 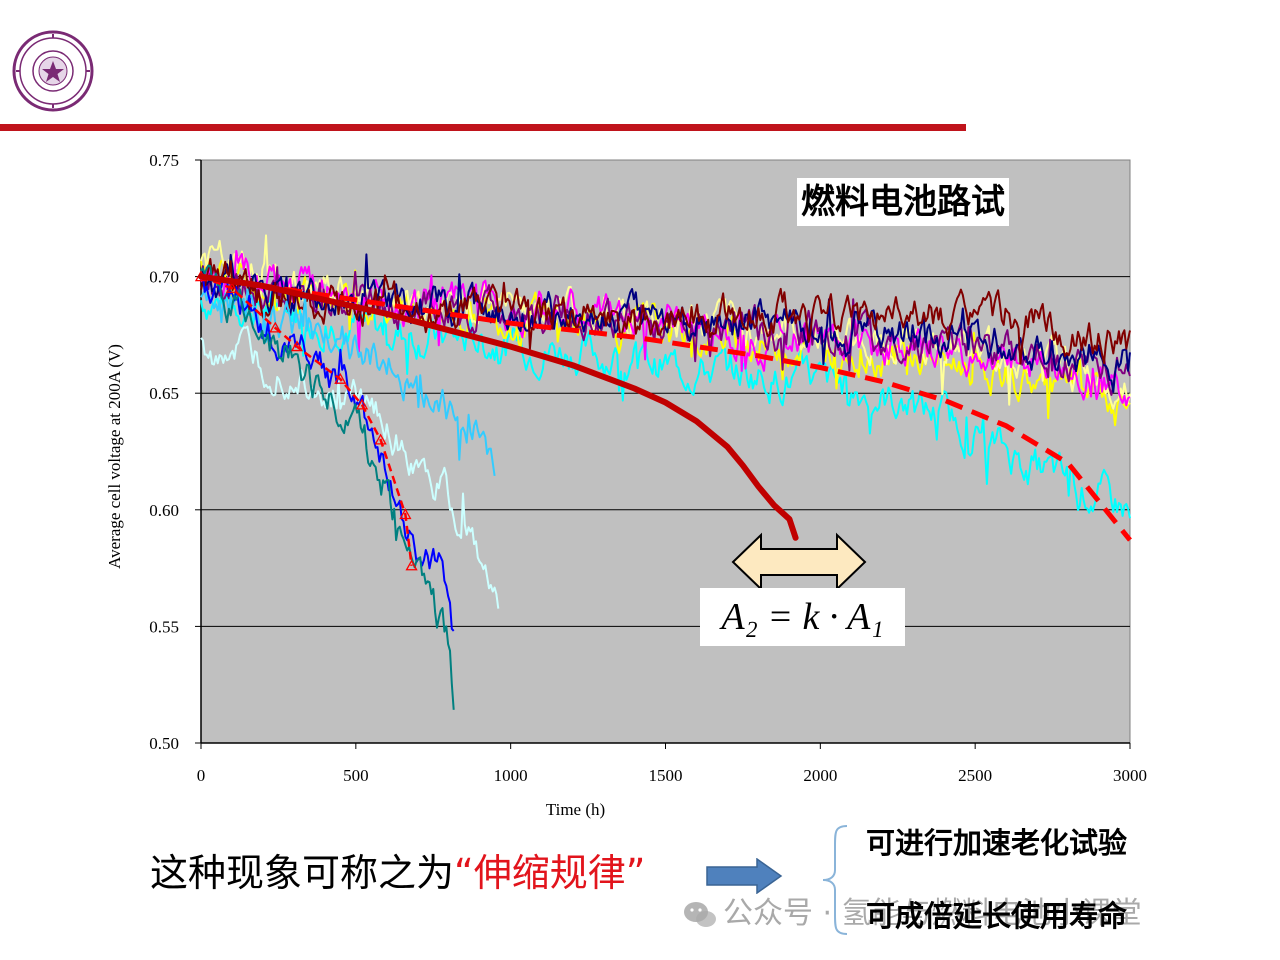 I want to click on x-tick-label: 0, so click(x=201, y=775).